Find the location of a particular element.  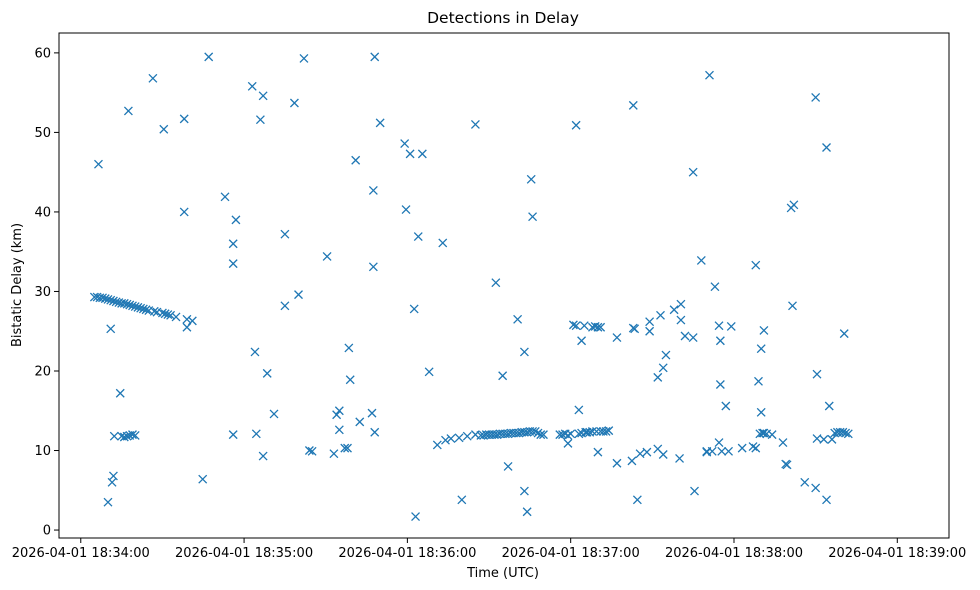

x-tick-label: 2026-04-01 18:34:00 is located at coordinates (81, 553).